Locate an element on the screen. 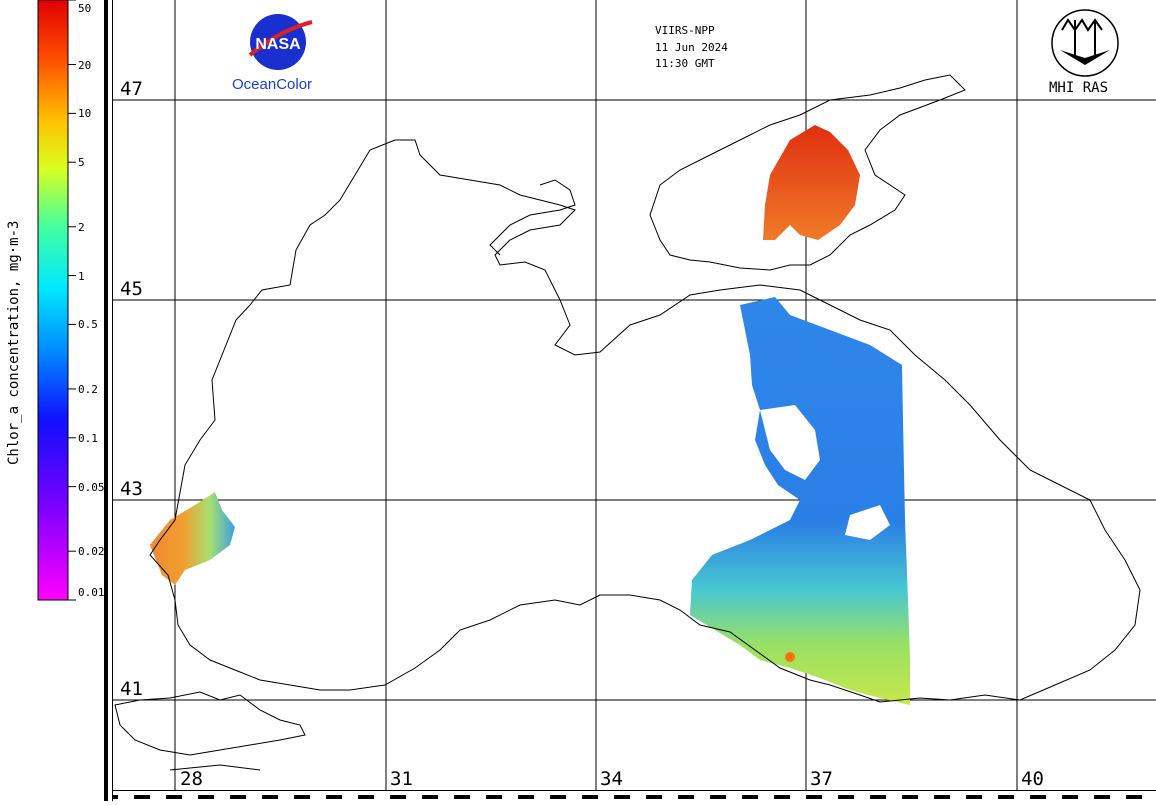  sensor-label: VIIRS-NPP is located at coordinates (685, 30).